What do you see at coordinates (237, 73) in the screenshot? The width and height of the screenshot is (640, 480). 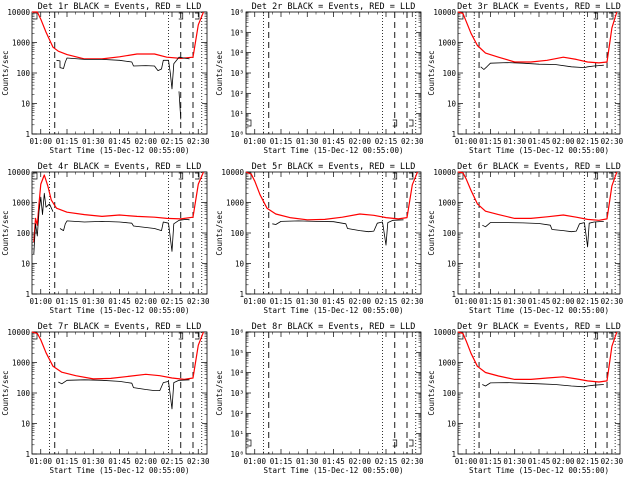 I see `y-tick-label: 10³` at bounding box center [237, 73].